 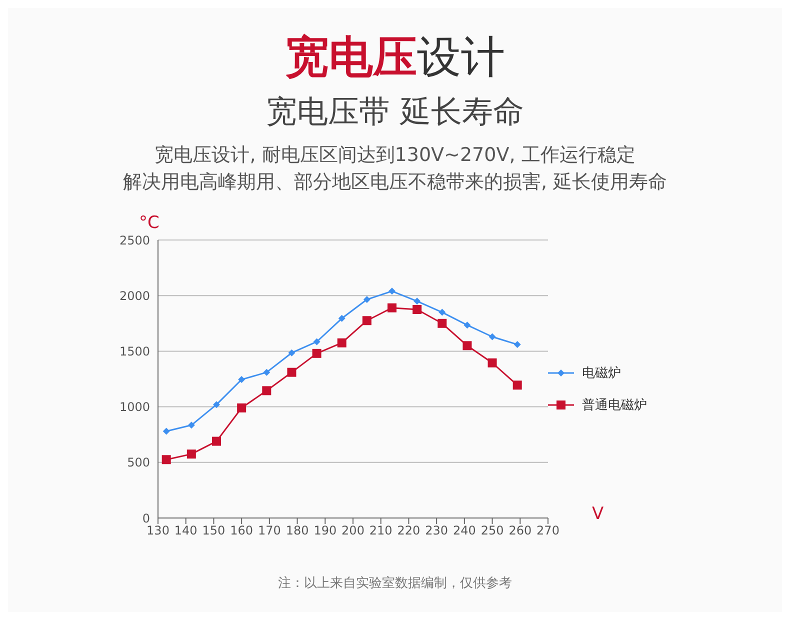 I want to click on x-tick-label: 130, so click(x=158, y=531).